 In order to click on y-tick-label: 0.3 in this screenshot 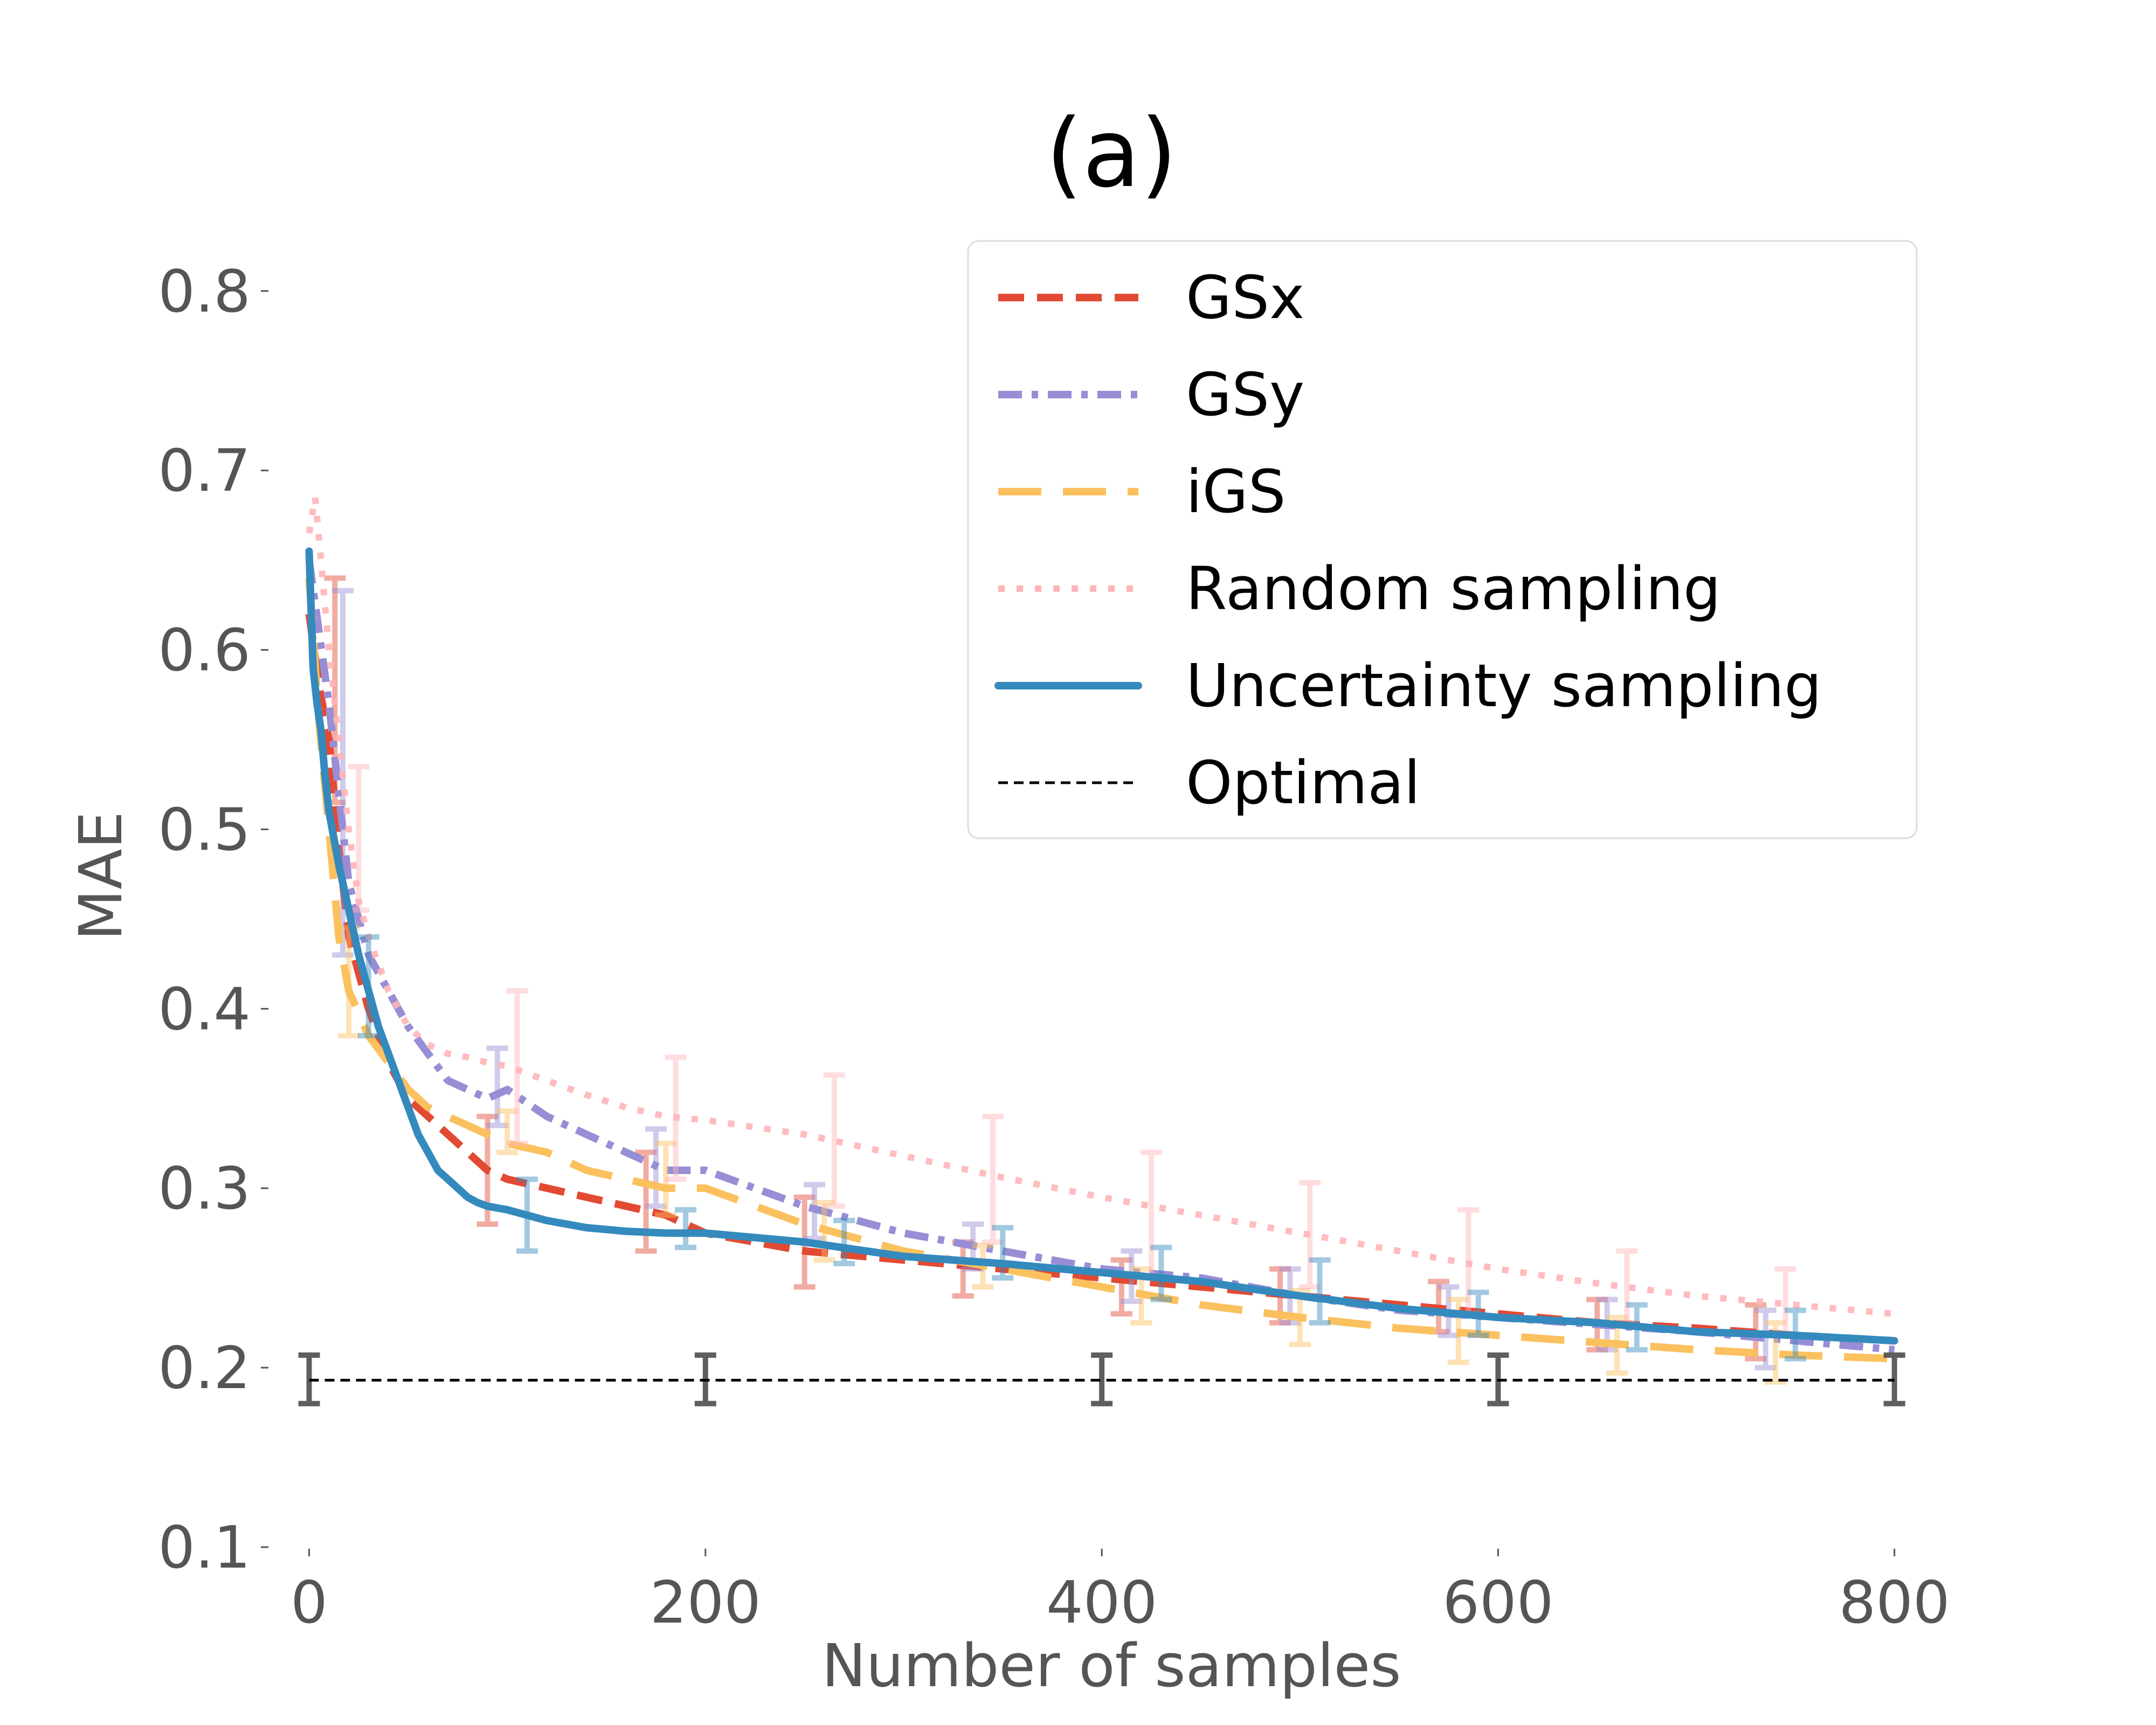, I will do `click(205, 1189)`.